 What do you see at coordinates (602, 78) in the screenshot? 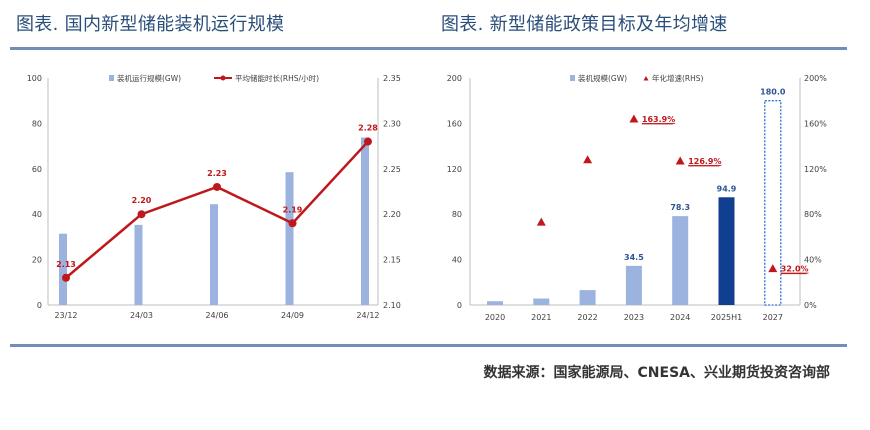
I see `legend-bar-label: 装机规模(GW)` at bounding box center [602, 78].